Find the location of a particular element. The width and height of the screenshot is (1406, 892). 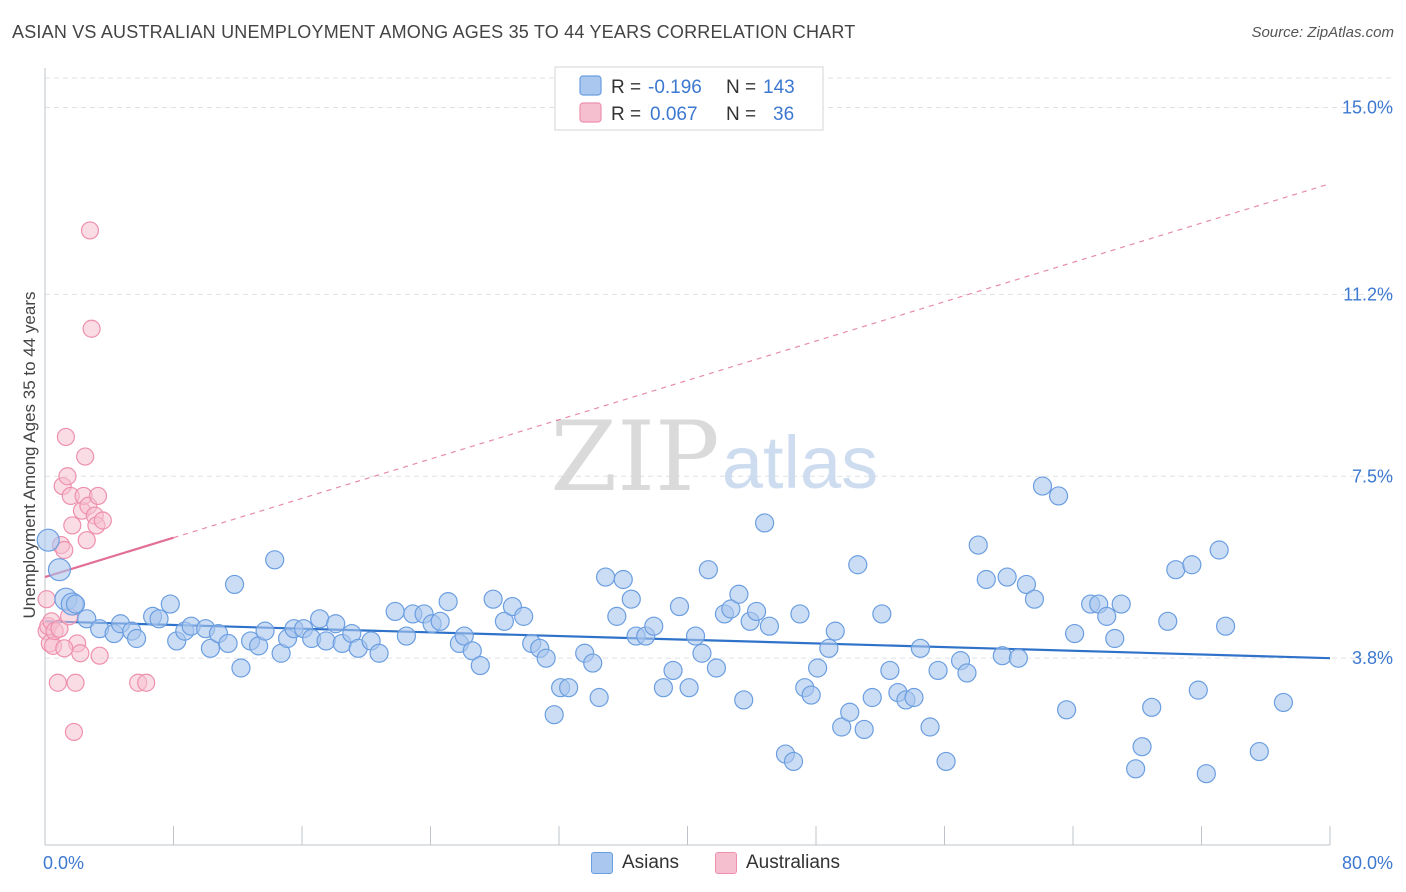

legend-label-asians: Asians is located at coordinates (651, 862).